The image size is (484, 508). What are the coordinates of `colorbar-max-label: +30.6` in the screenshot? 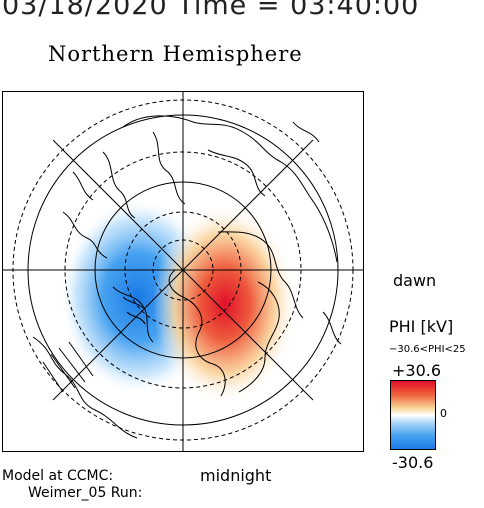 It's located at (417, 370).